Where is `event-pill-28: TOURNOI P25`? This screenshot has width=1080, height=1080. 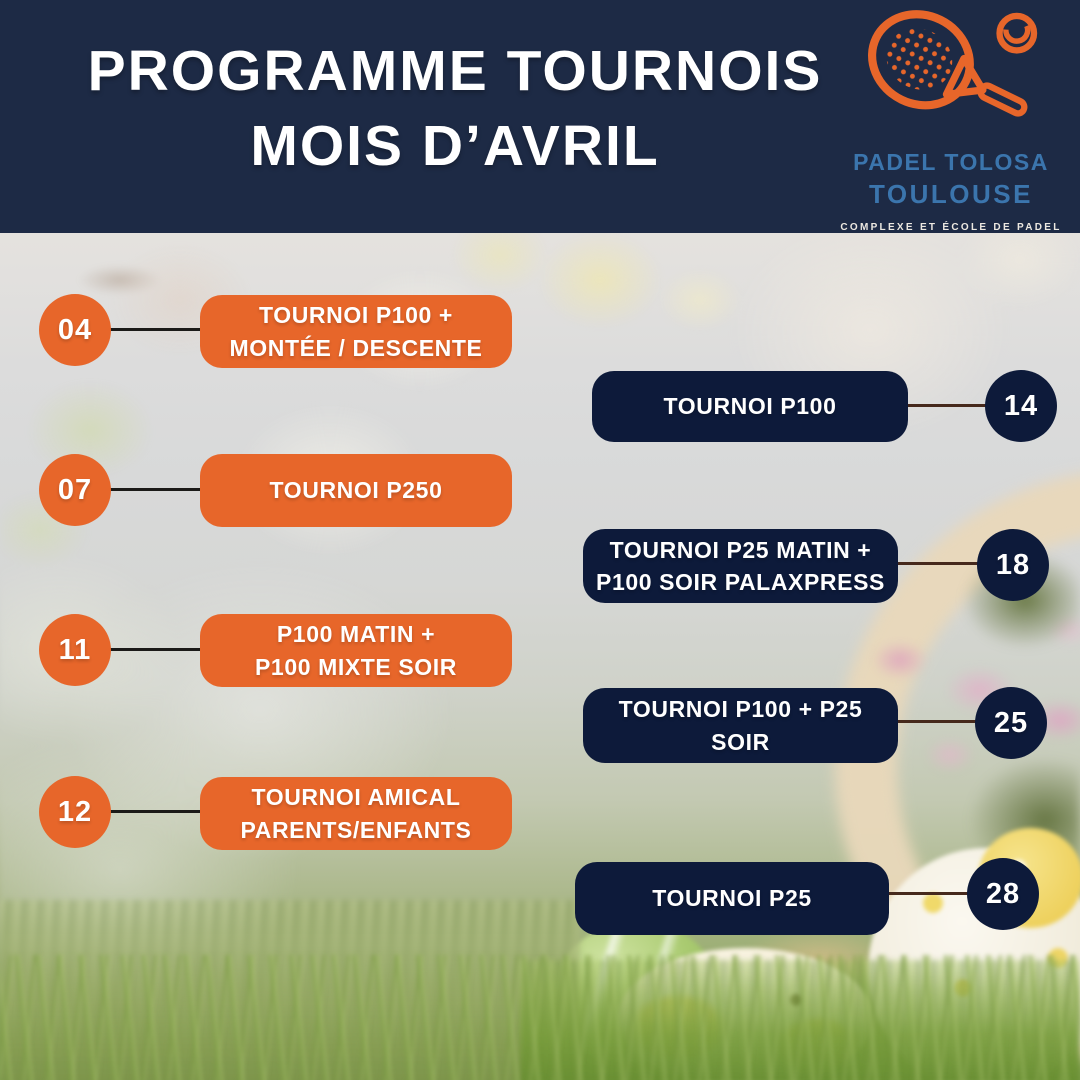
event-pill-28: TOURNOI P25 is located at coordinates (732, 898).